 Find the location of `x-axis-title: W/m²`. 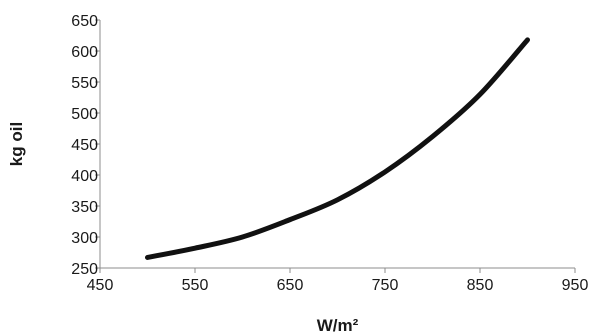

x-axis-title: W/m² is located at coordinates (338, 325).